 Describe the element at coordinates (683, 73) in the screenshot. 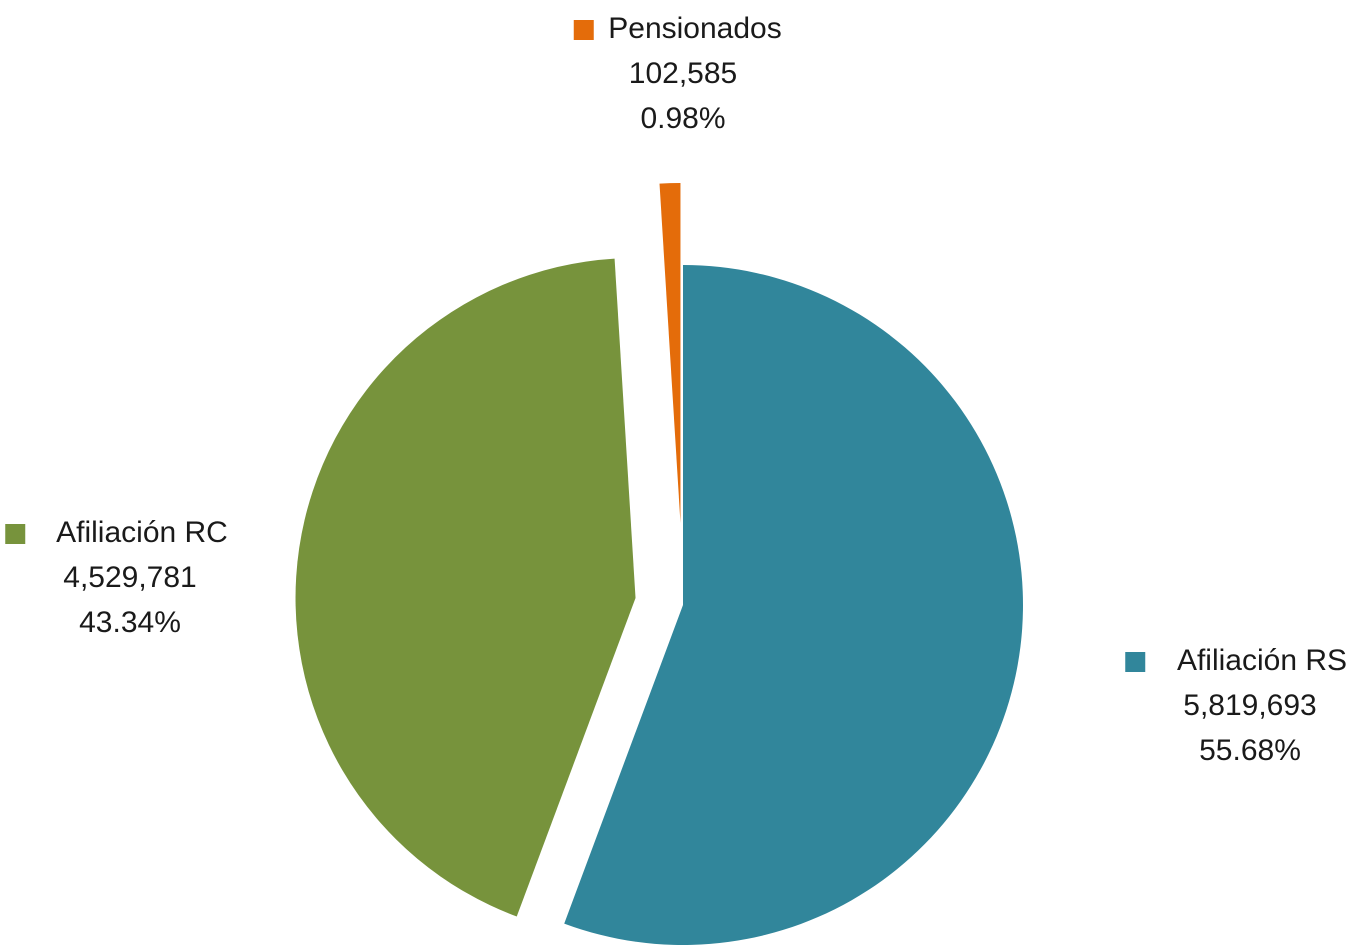

I see `slice-value-label: 102,585` at that location.